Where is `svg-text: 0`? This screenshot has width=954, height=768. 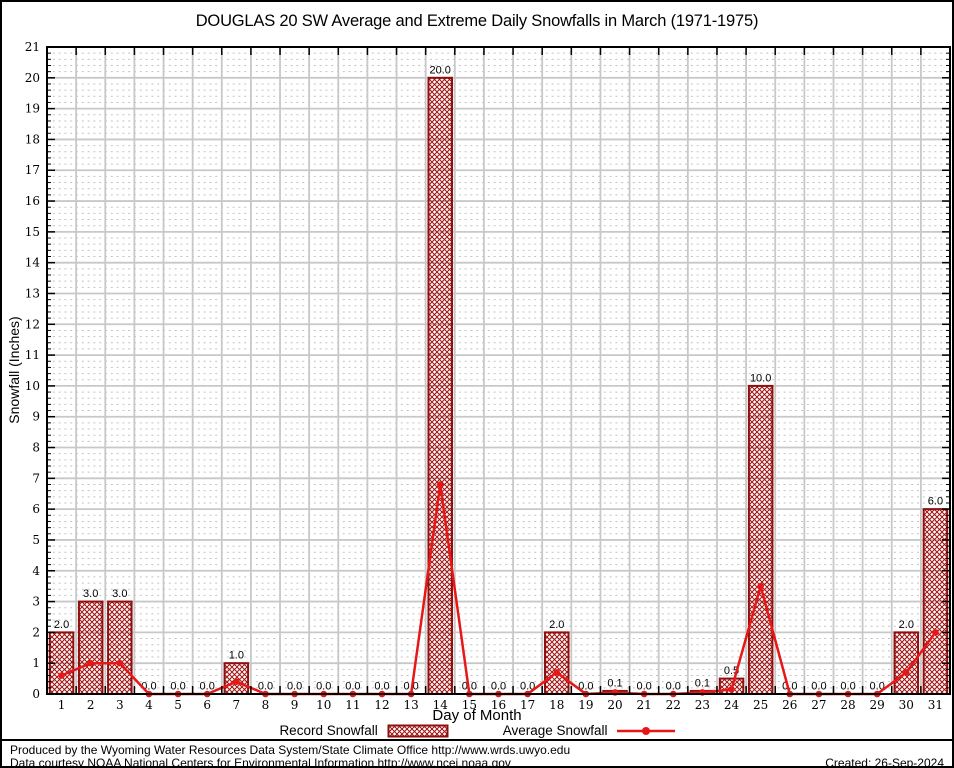 svg-text: 0 is located at coordinates (36, 694).